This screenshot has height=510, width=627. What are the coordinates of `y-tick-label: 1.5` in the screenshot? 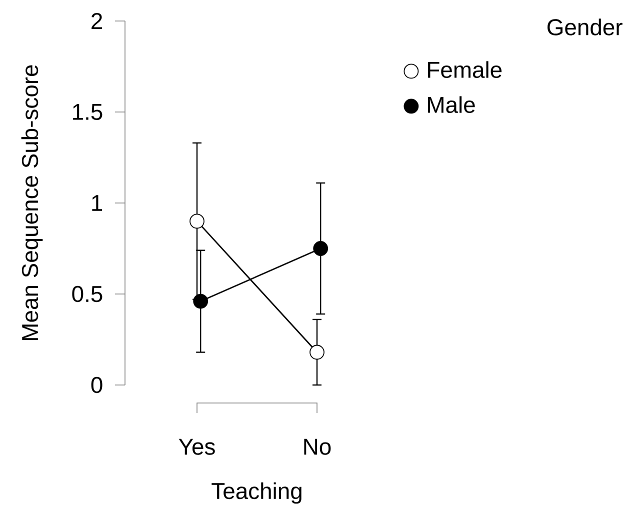 It's located at (87, 112).